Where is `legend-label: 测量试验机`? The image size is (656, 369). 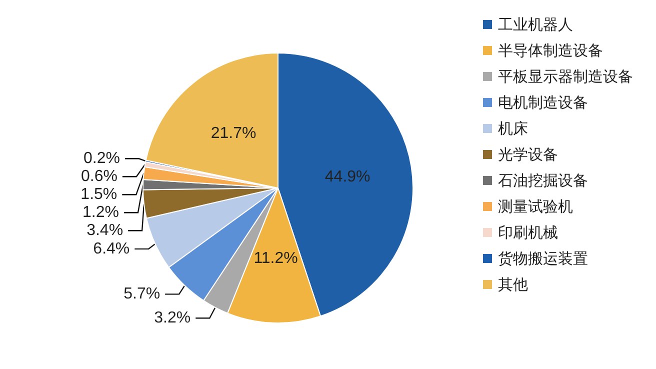
legend-label: 测量试验机 is located at coordinates (535, 207).